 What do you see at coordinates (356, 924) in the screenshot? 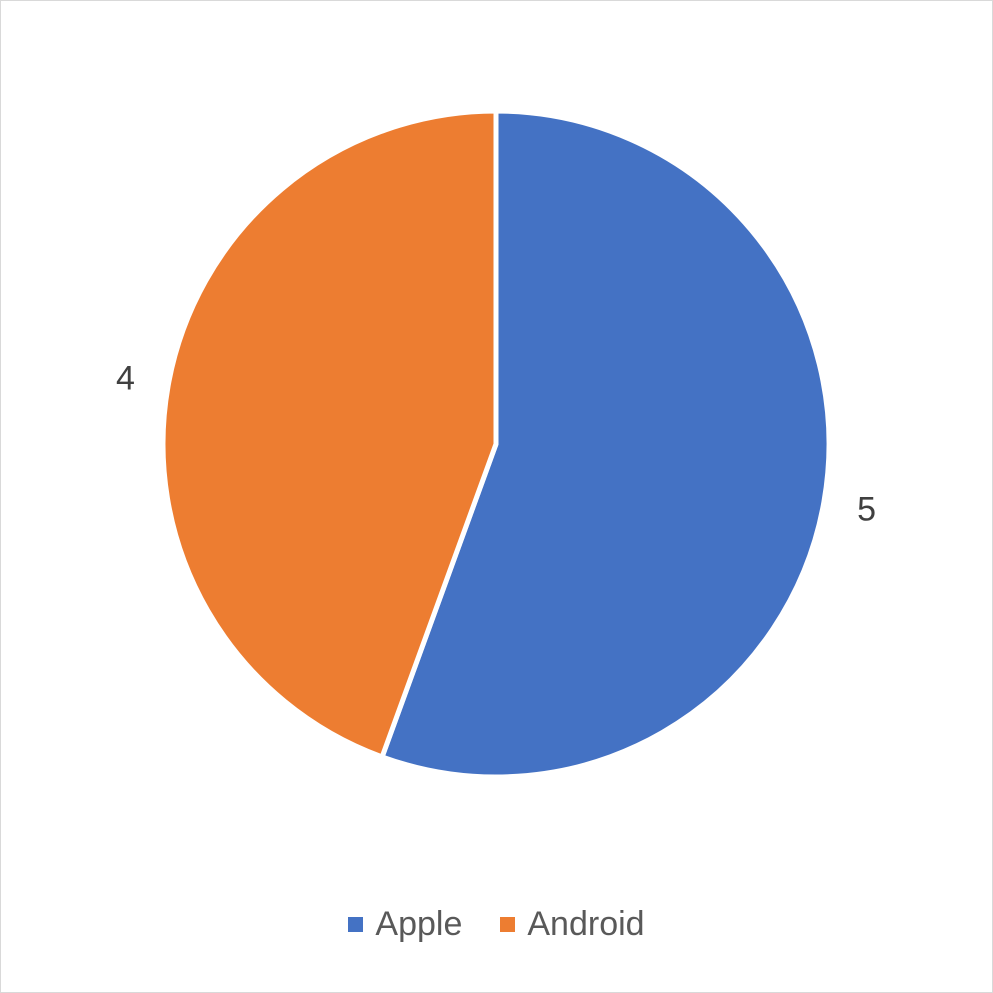
I see `legend-swatch-apple` at bounding box center [356, 924].